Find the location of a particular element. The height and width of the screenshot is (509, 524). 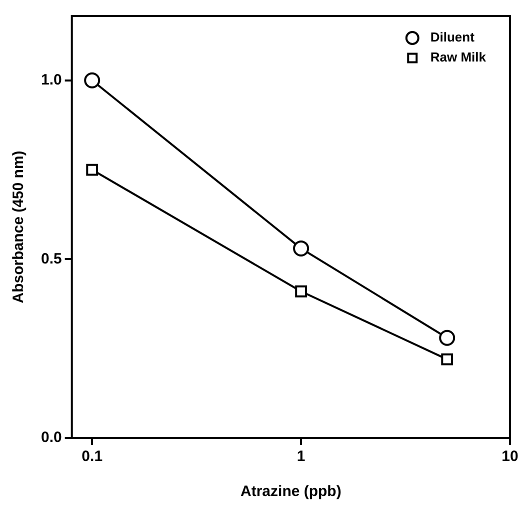

legend-label: Raw Milk is located at coordinates (458, 57).